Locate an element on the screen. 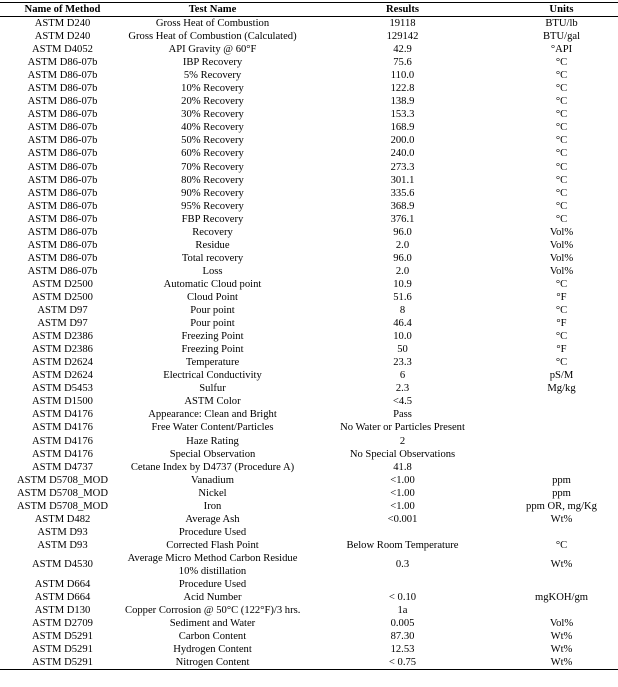 The height and width of the screenshot is (687, 618). table-row: ASTM D2500 Automatic Cloud point 10.9 °C is located at coordinates (309, 284).